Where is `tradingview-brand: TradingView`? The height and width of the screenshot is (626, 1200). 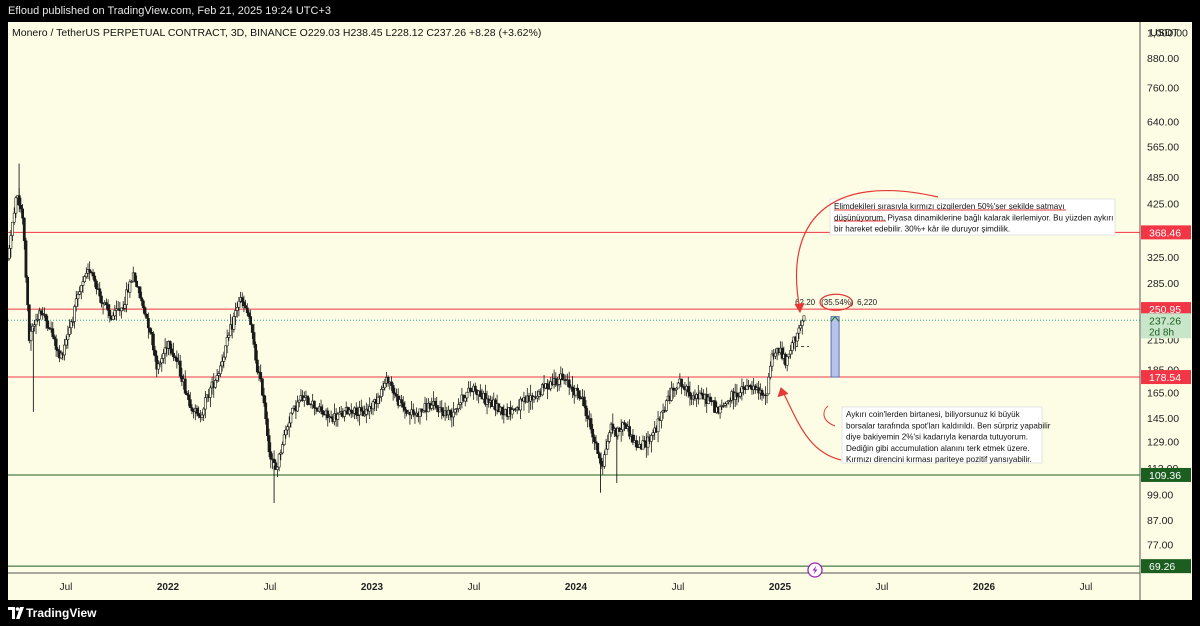
tradingview-brand: TradingView is located at coordinates (61, 613).